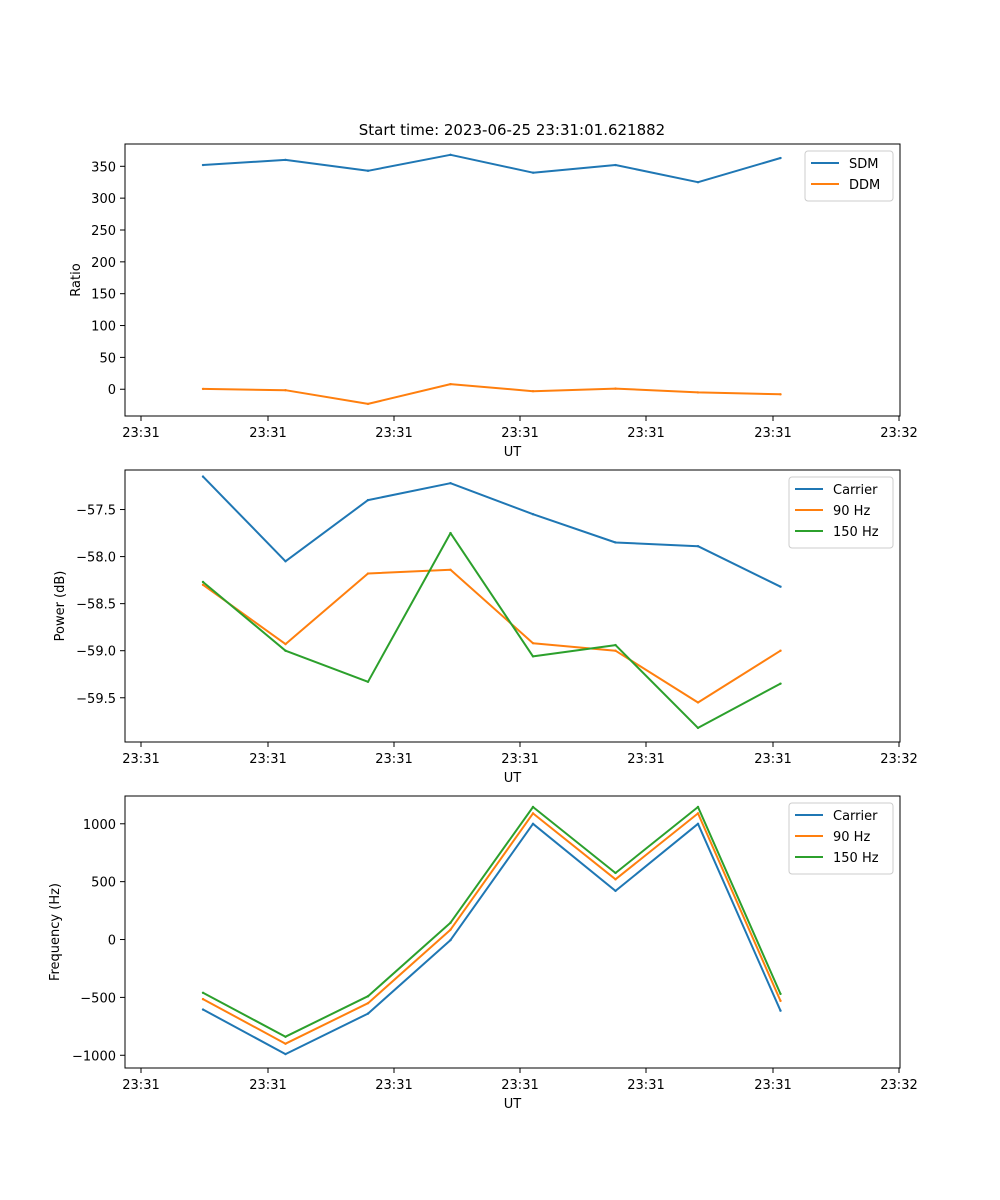 The width and height of the screenshot is (1000, 1200). What do you see at coordinates (103, 883) in the screenshot?
I see `y-tick-label: 500` at bounding box center [103, 883].